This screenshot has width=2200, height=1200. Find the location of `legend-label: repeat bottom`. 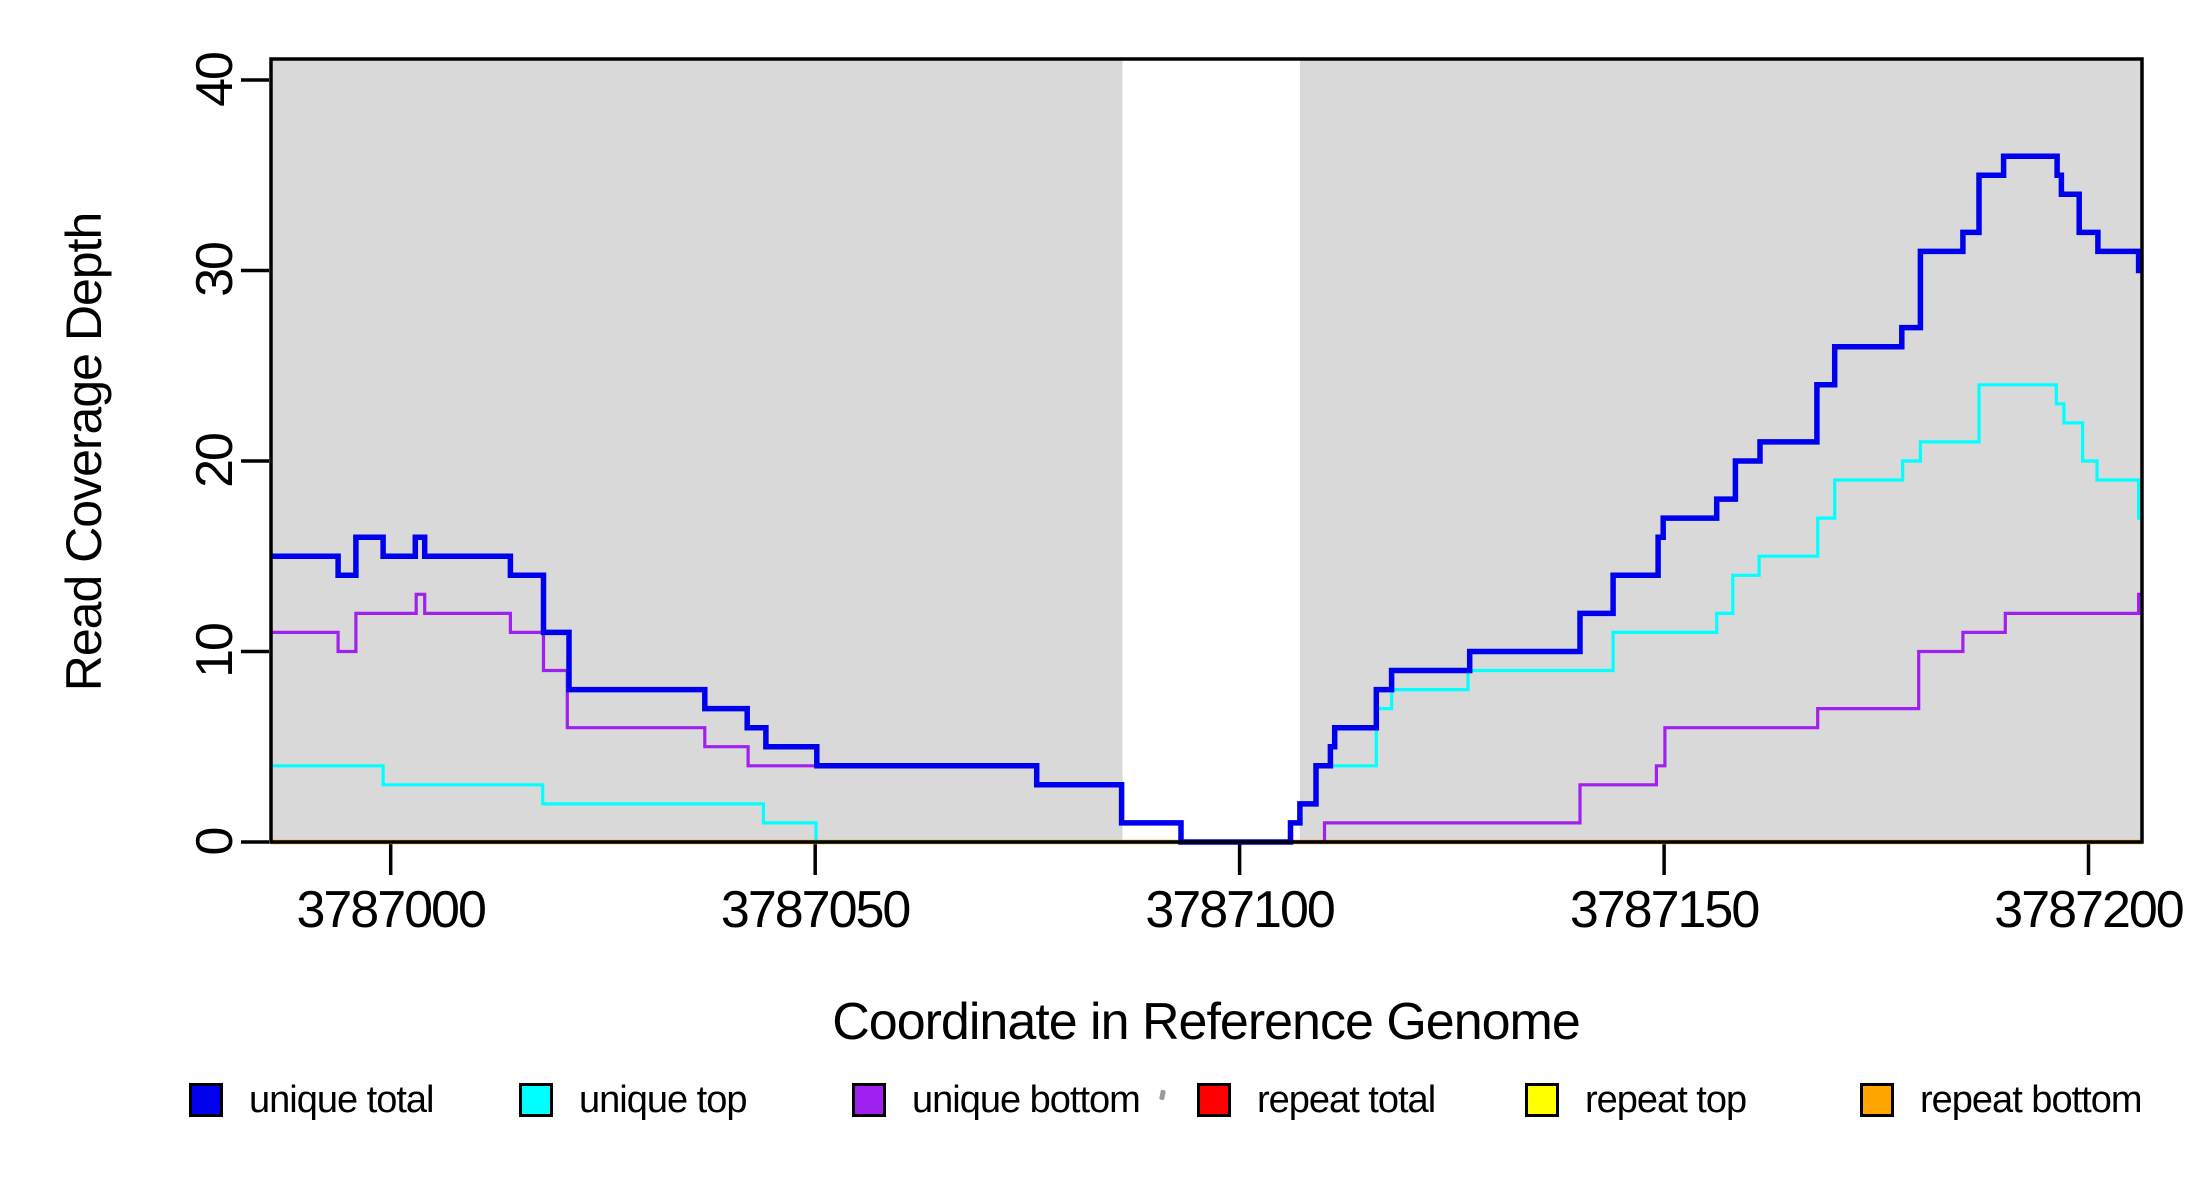

legend-label: repeat bottom is located at coordinates (2031, 1099).